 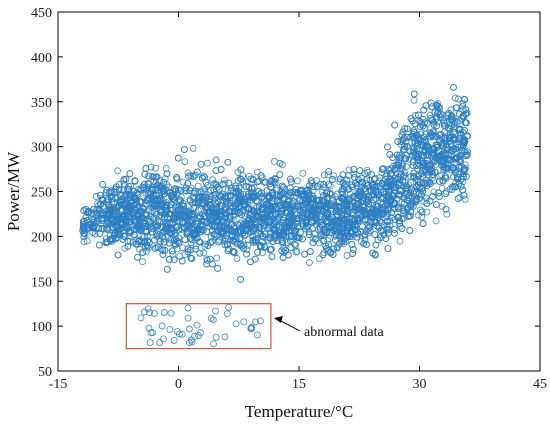 What do you see at coordinates (299, 384) in the screenshot?
I see `x-tick-label: 15` at bounding box center [299, 384].